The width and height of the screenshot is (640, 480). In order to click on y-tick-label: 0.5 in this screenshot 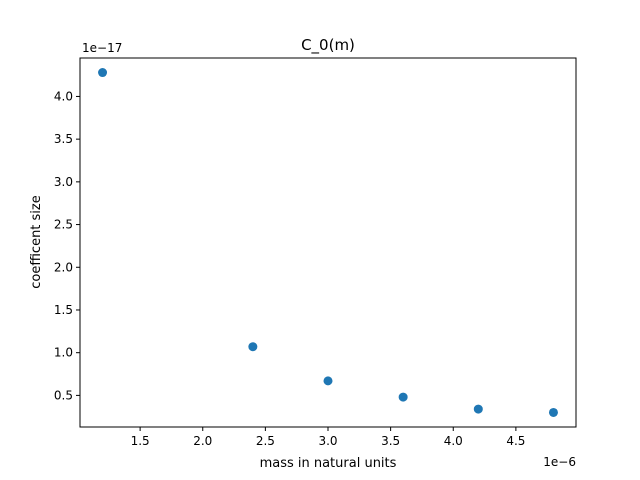, I will do `click(63, 395)`.